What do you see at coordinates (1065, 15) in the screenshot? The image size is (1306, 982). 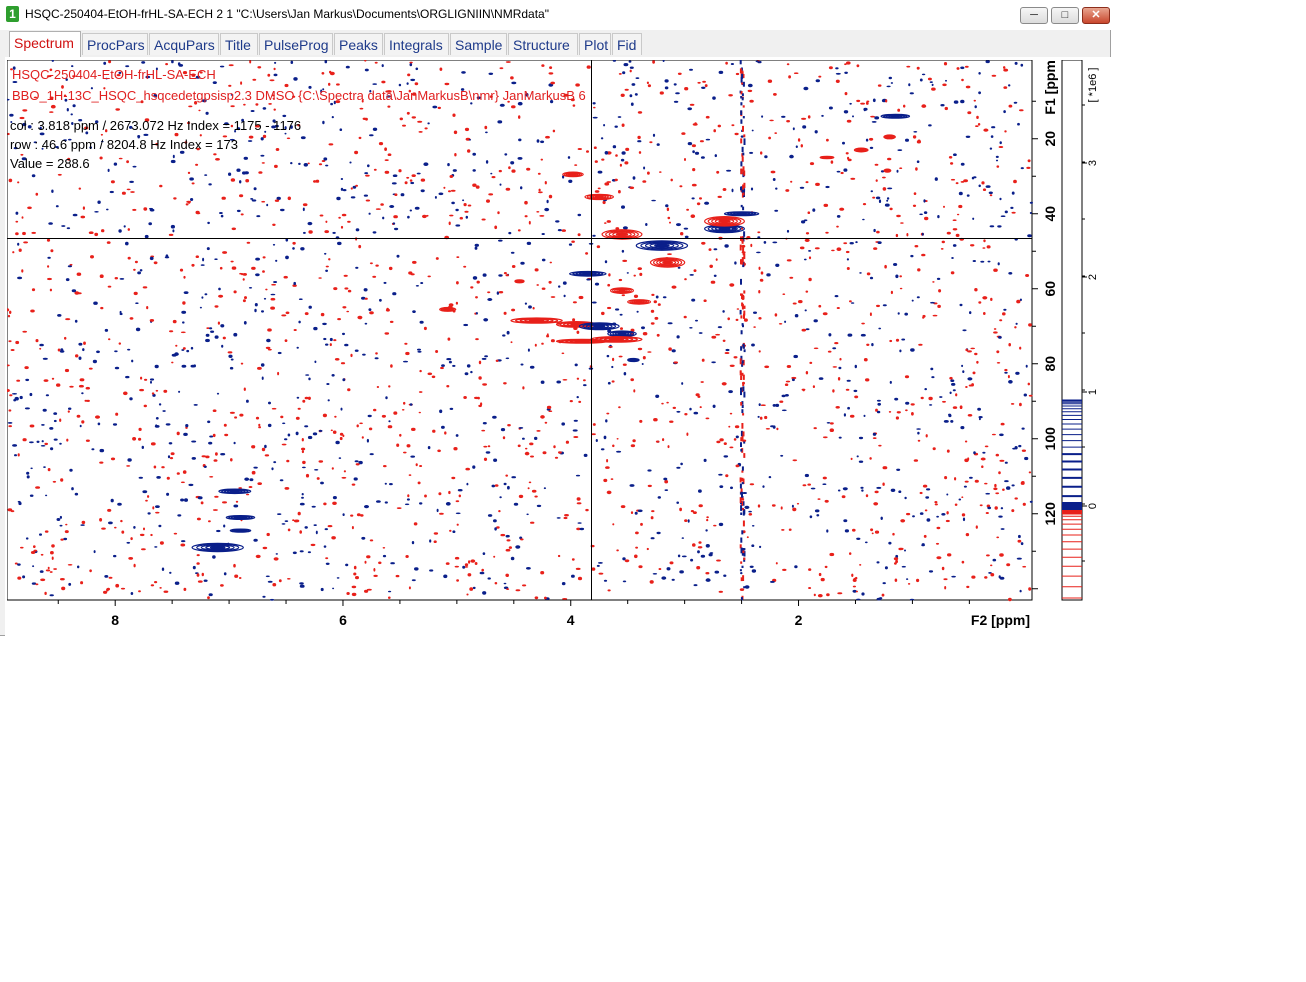 I see `maximize-button: □` at bounding box center [1065, 15].